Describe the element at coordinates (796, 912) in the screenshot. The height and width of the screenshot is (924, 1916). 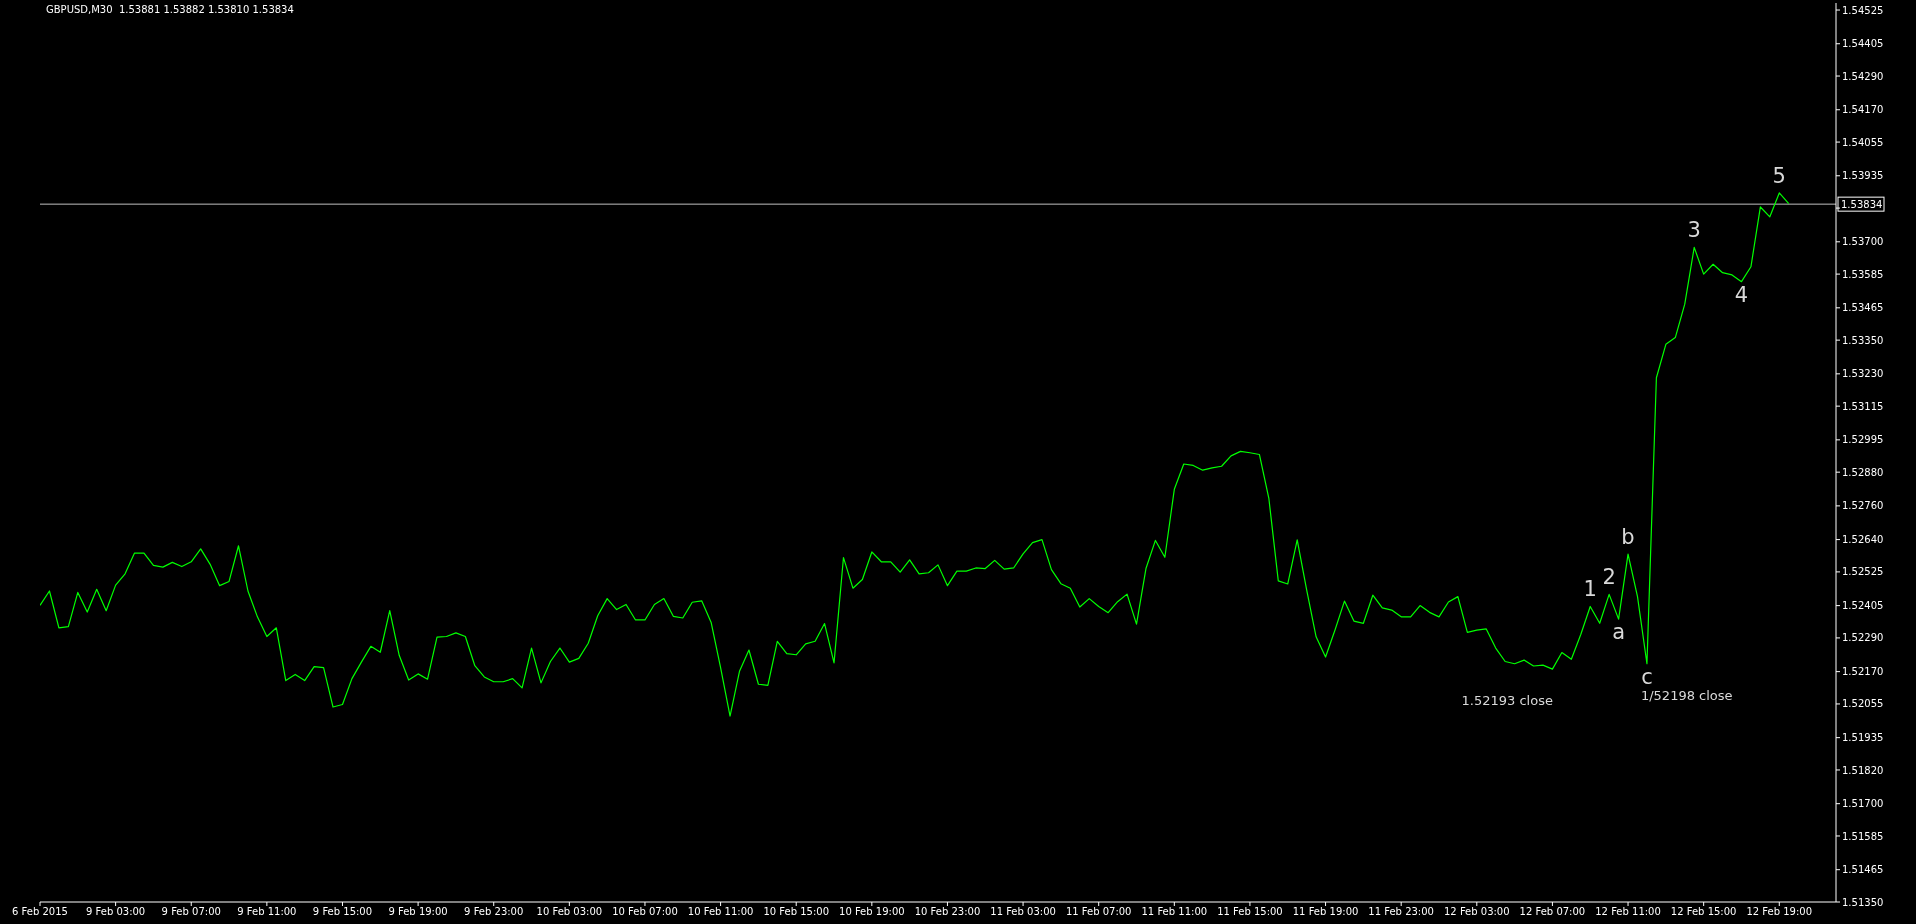
I see `x-tick-label: 10 Feb 15:00` at that location.